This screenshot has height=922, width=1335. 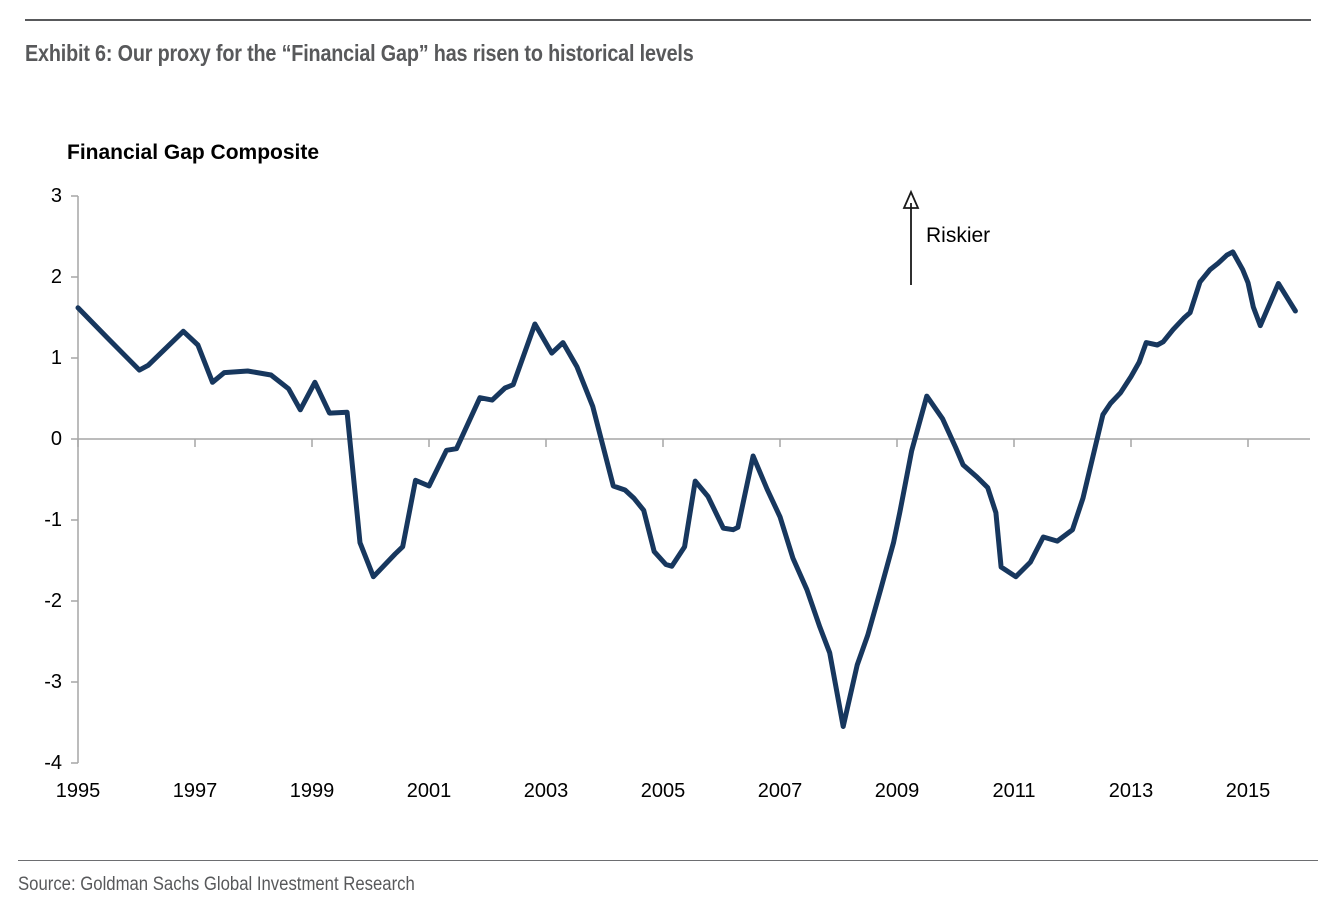 I want to click on chart-title: Financial Gap Composite, so click(x=193, y=152).